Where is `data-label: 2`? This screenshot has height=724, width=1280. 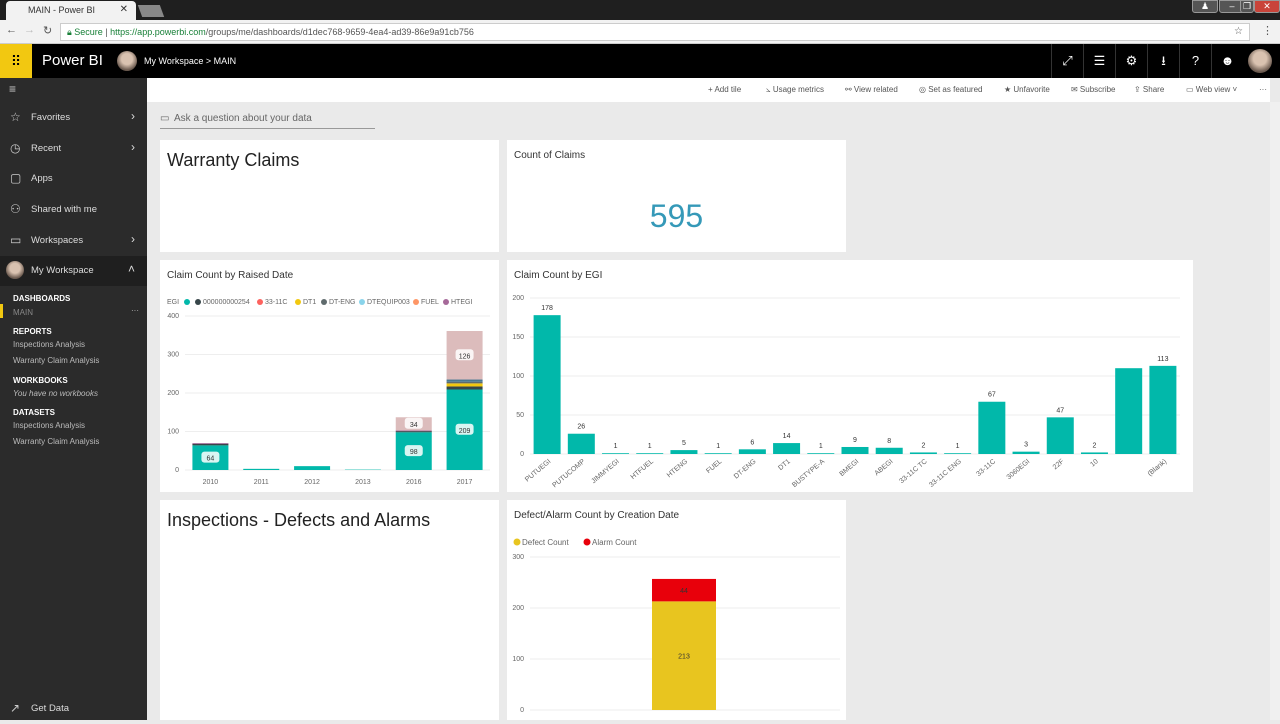 data-label: 2 is located at coordinates (923, 445).